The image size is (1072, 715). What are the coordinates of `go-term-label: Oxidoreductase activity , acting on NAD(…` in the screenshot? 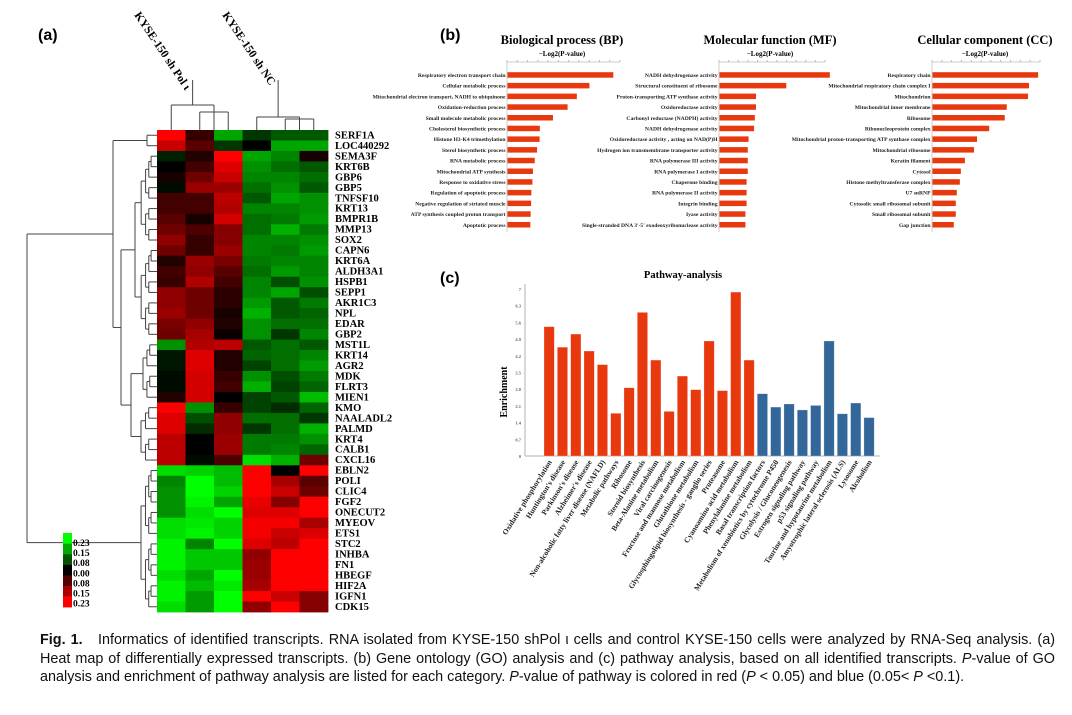 It's located at (664, 139).